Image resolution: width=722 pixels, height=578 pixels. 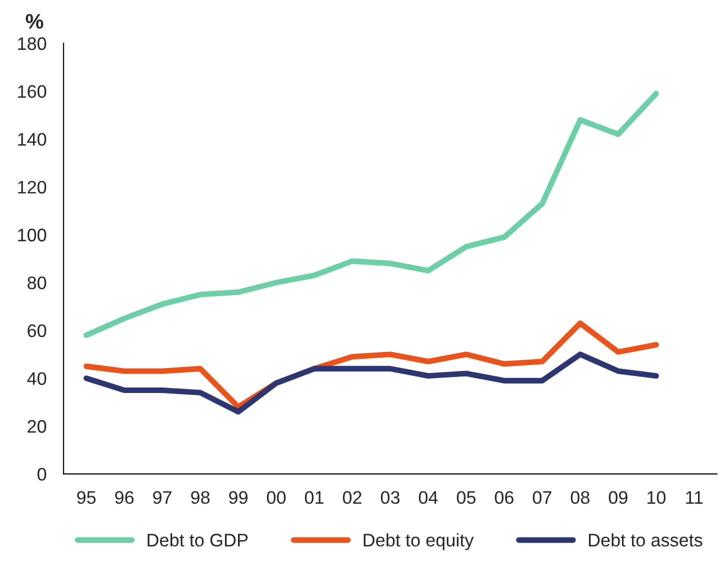 What do you see at coordinates (504, 497) in the screenshot?
I see `x-tick-label: 06` at bounding box center [504, 497].